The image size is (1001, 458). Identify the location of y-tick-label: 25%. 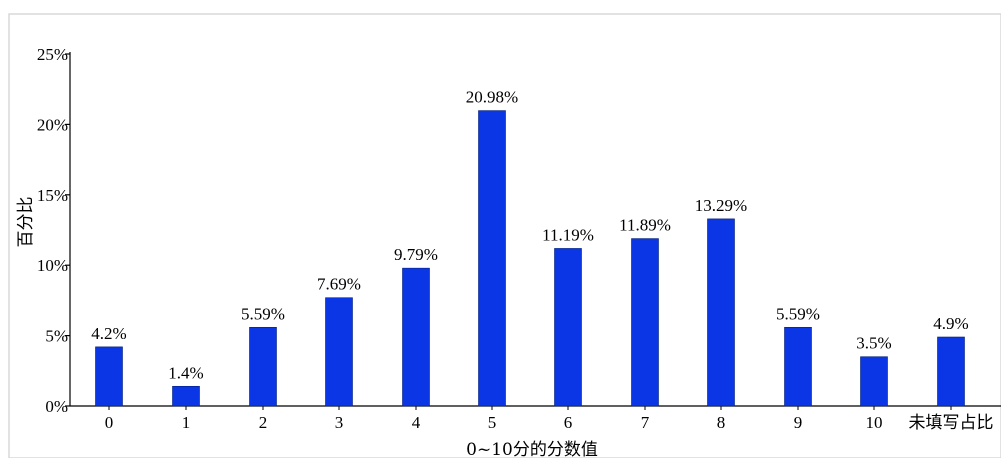
(52, 54).